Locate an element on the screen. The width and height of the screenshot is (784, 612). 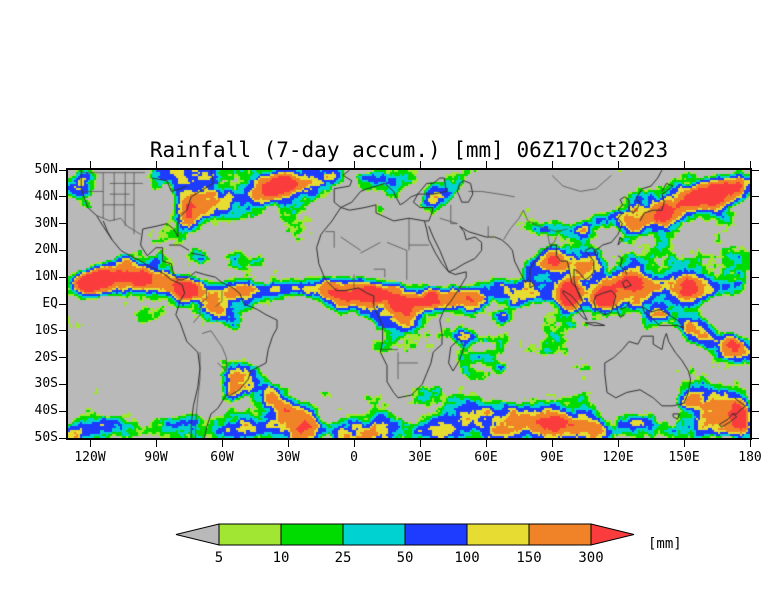
colorbar-level-label: 10 is located at coordinates (281, 558).